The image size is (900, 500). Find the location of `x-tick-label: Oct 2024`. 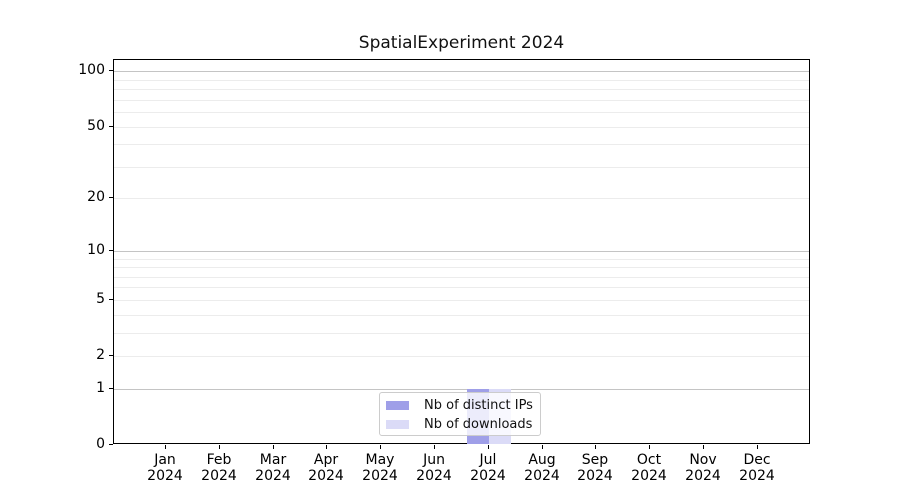

x-tick-label: Oct 2024 is located at coordinates (649, 468).